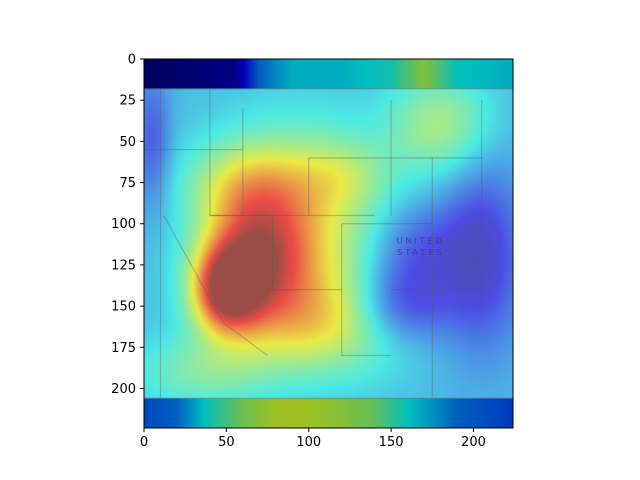 The image size is (640, 480). What do you see at coordinates (420, 252) in the screenshot?
I see `map-label: STATES` at bounding box center [420, 252].